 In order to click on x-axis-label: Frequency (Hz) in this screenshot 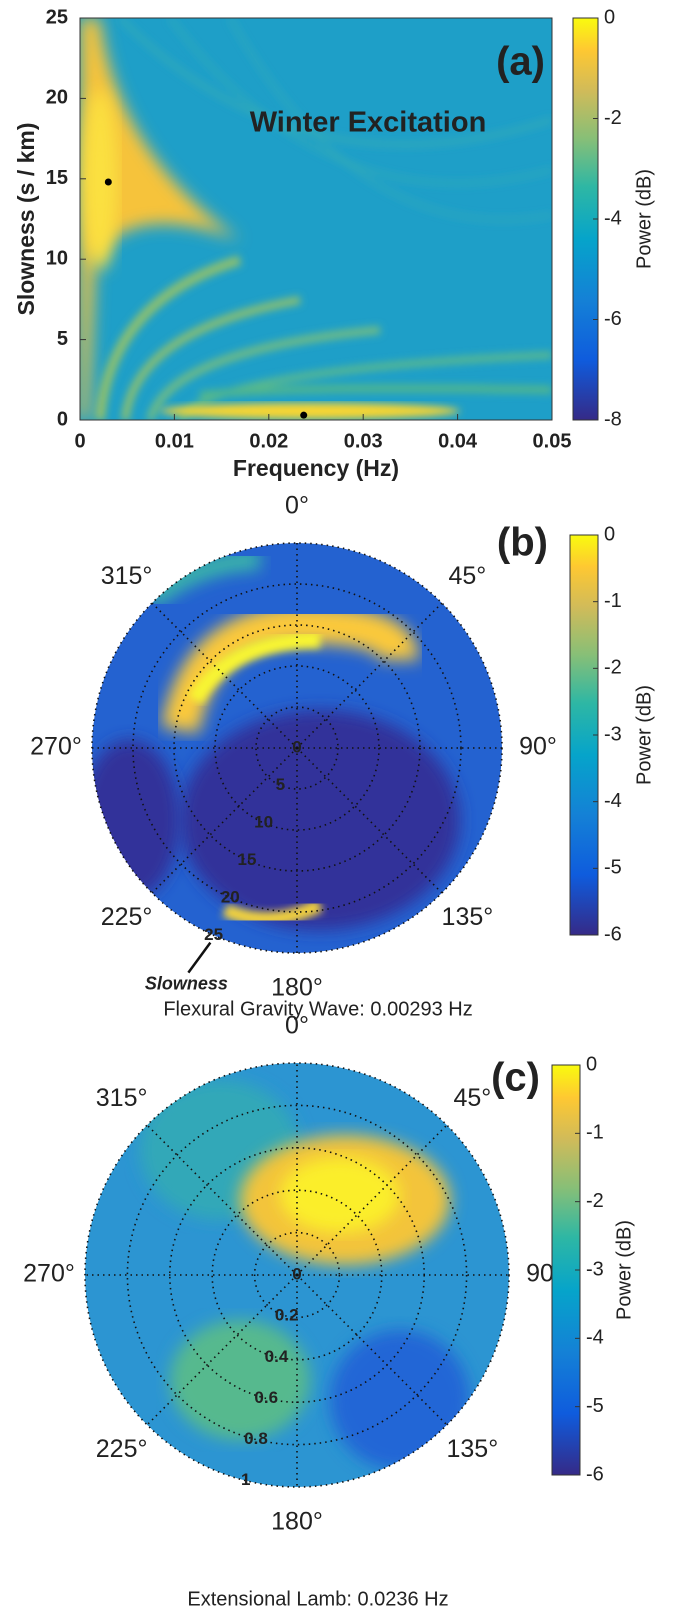, I will do `click(316, 468)`.